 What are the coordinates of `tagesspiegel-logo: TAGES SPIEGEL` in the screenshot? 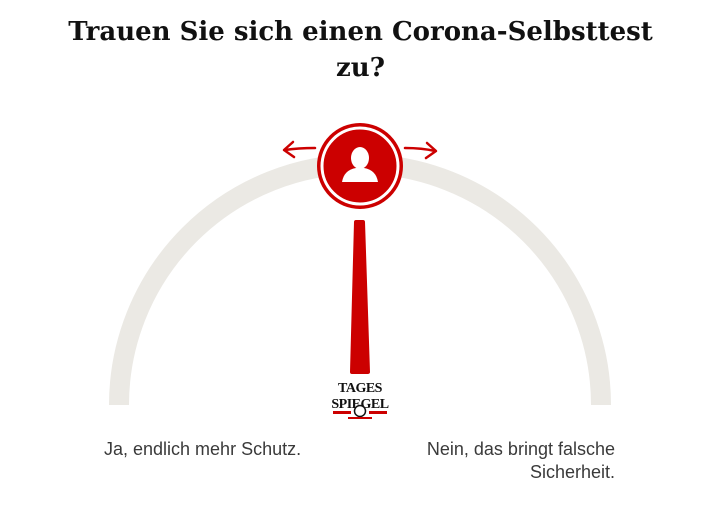 It's located at (360, 400).